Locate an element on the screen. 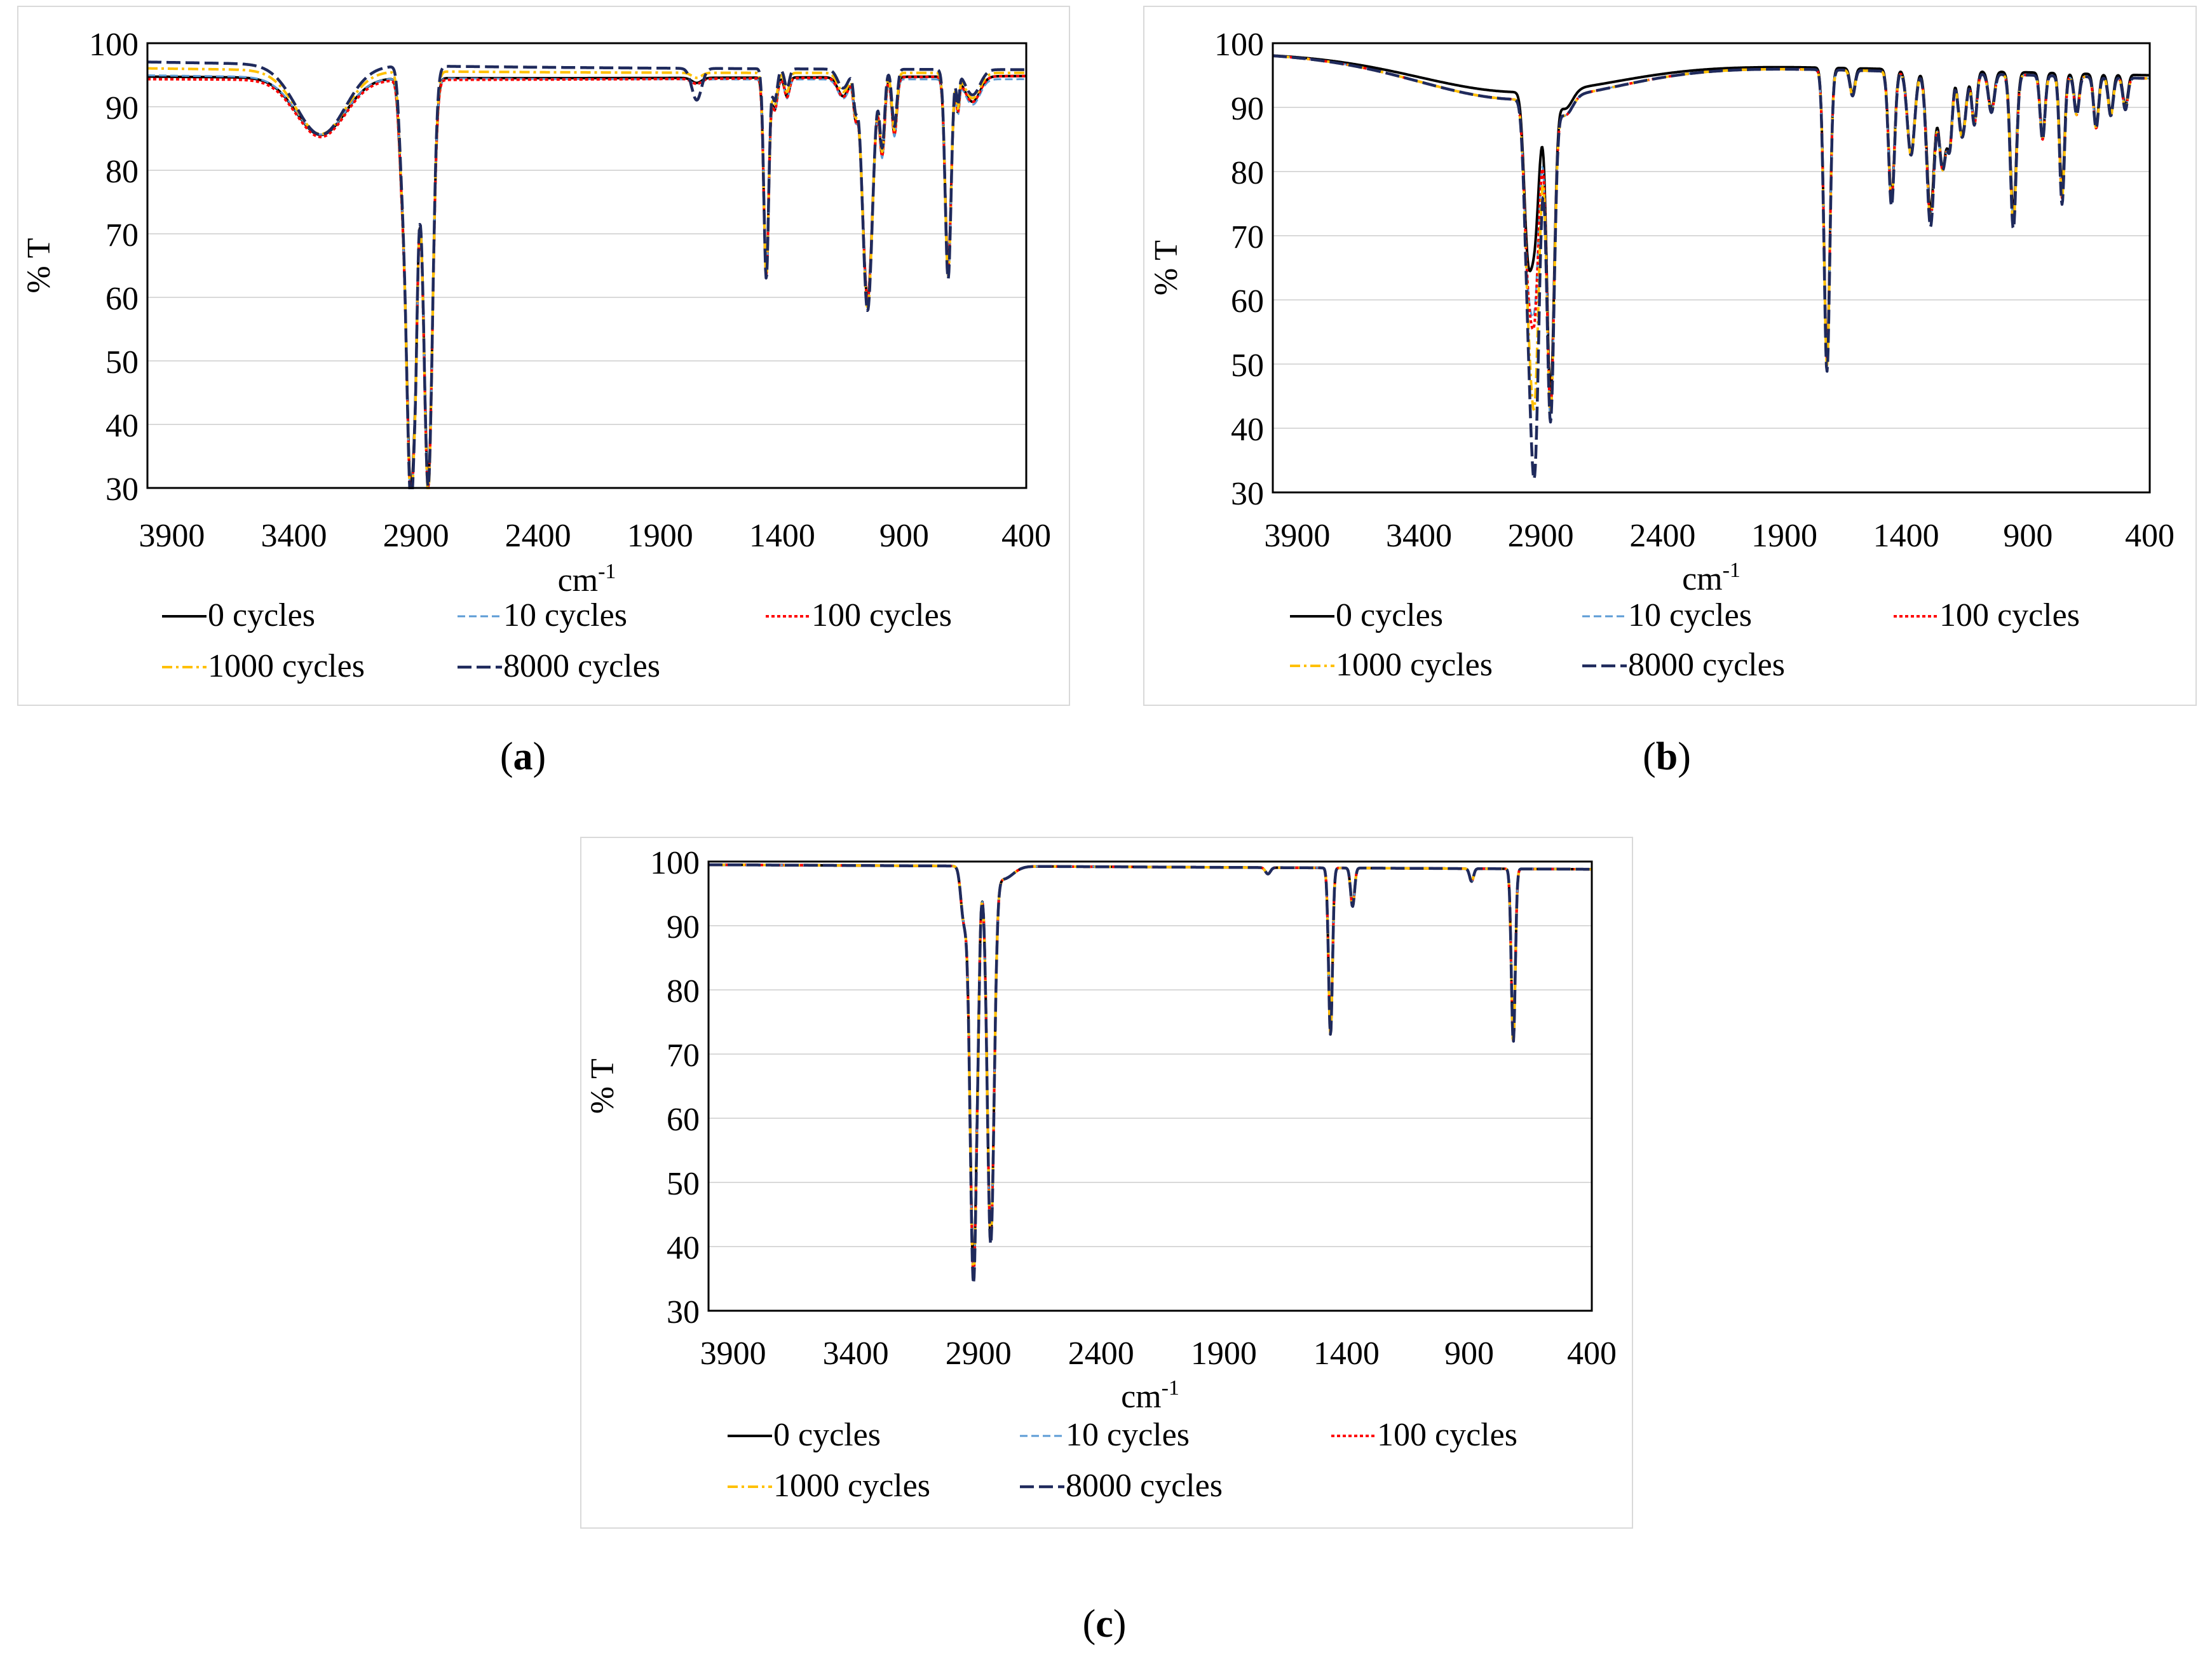  series-line-0-cycles is located at coordinates (1711, 225).